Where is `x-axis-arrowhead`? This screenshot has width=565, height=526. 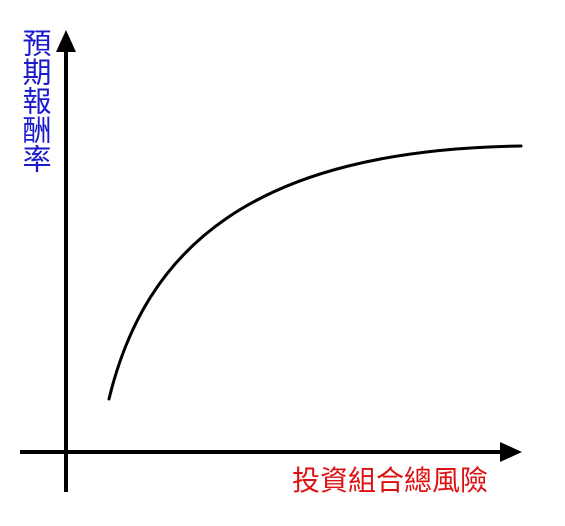 x-axis-arrowhead is located at coordinates (511, 452).